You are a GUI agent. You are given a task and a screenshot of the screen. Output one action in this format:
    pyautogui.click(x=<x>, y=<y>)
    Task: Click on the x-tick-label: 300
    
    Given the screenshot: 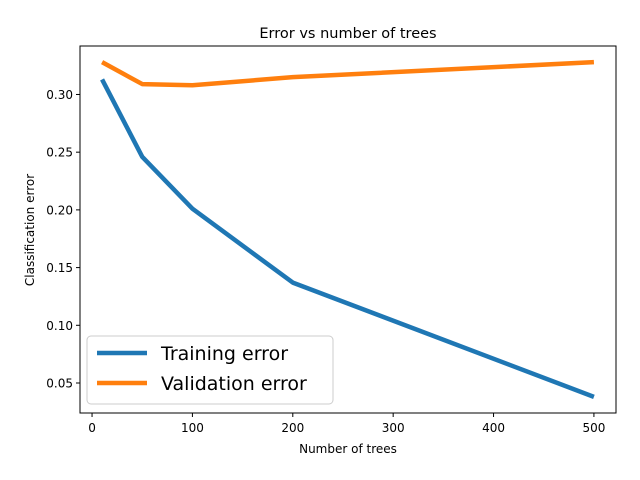 What is the action you would take?
    pyautogui.click(x=393, y=428)
    